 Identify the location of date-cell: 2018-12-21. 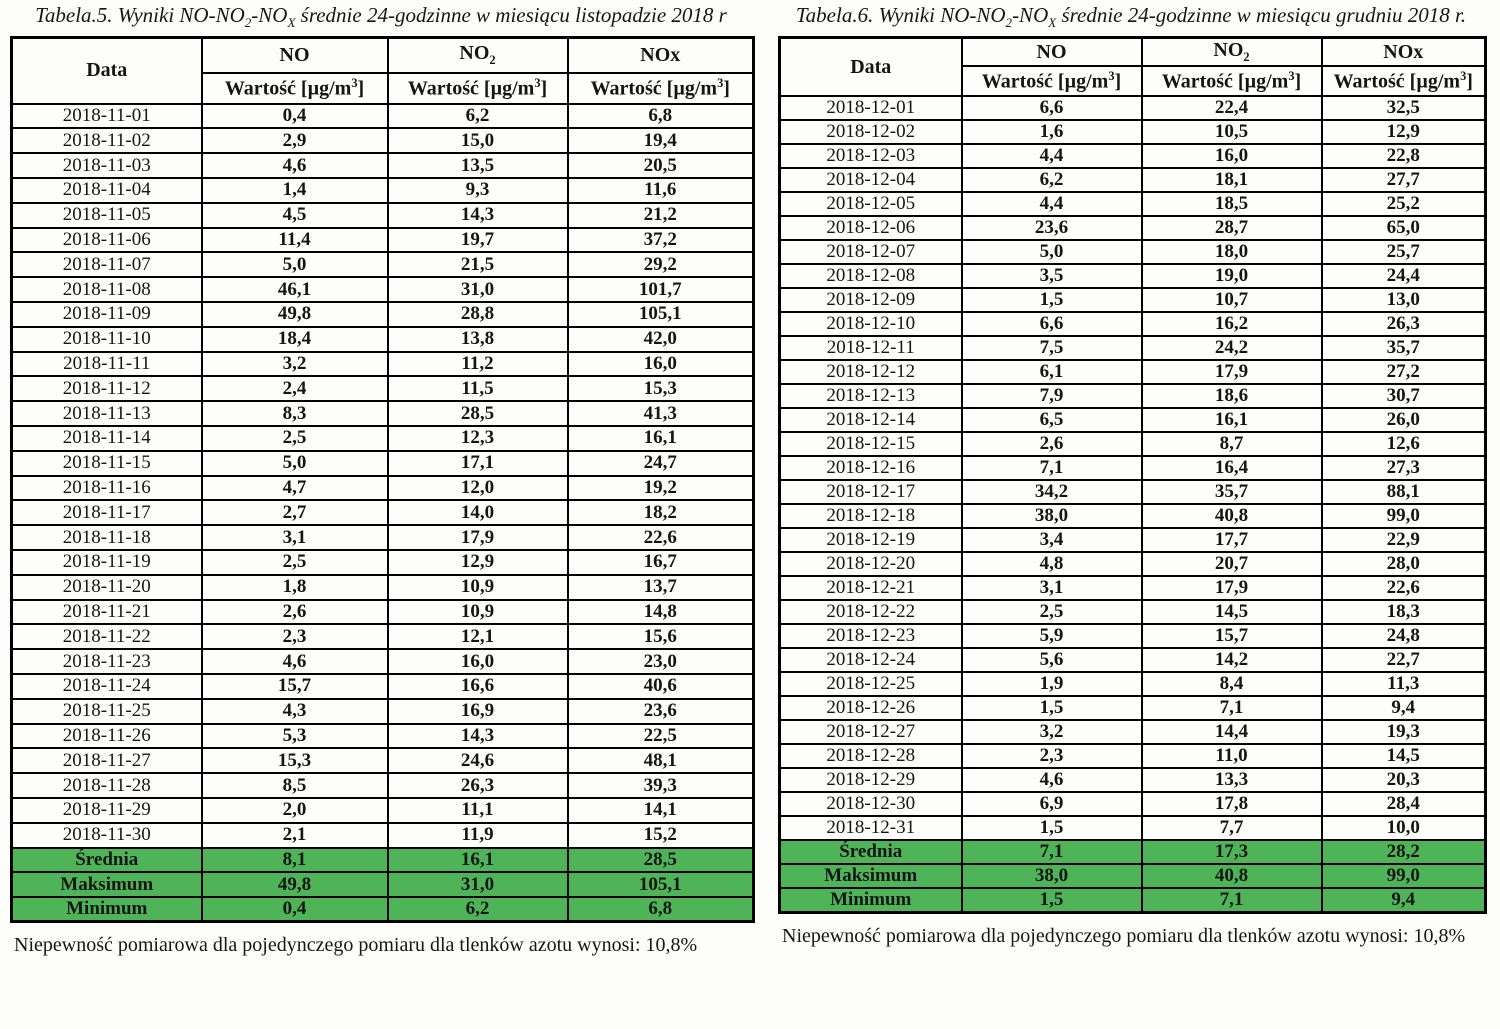
(870, 588).